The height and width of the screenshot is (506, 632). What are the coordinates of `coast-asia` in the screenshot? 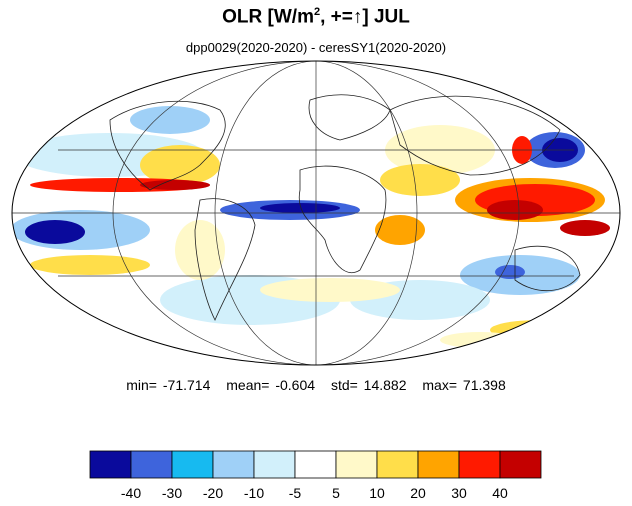 It's located at (475, 135).